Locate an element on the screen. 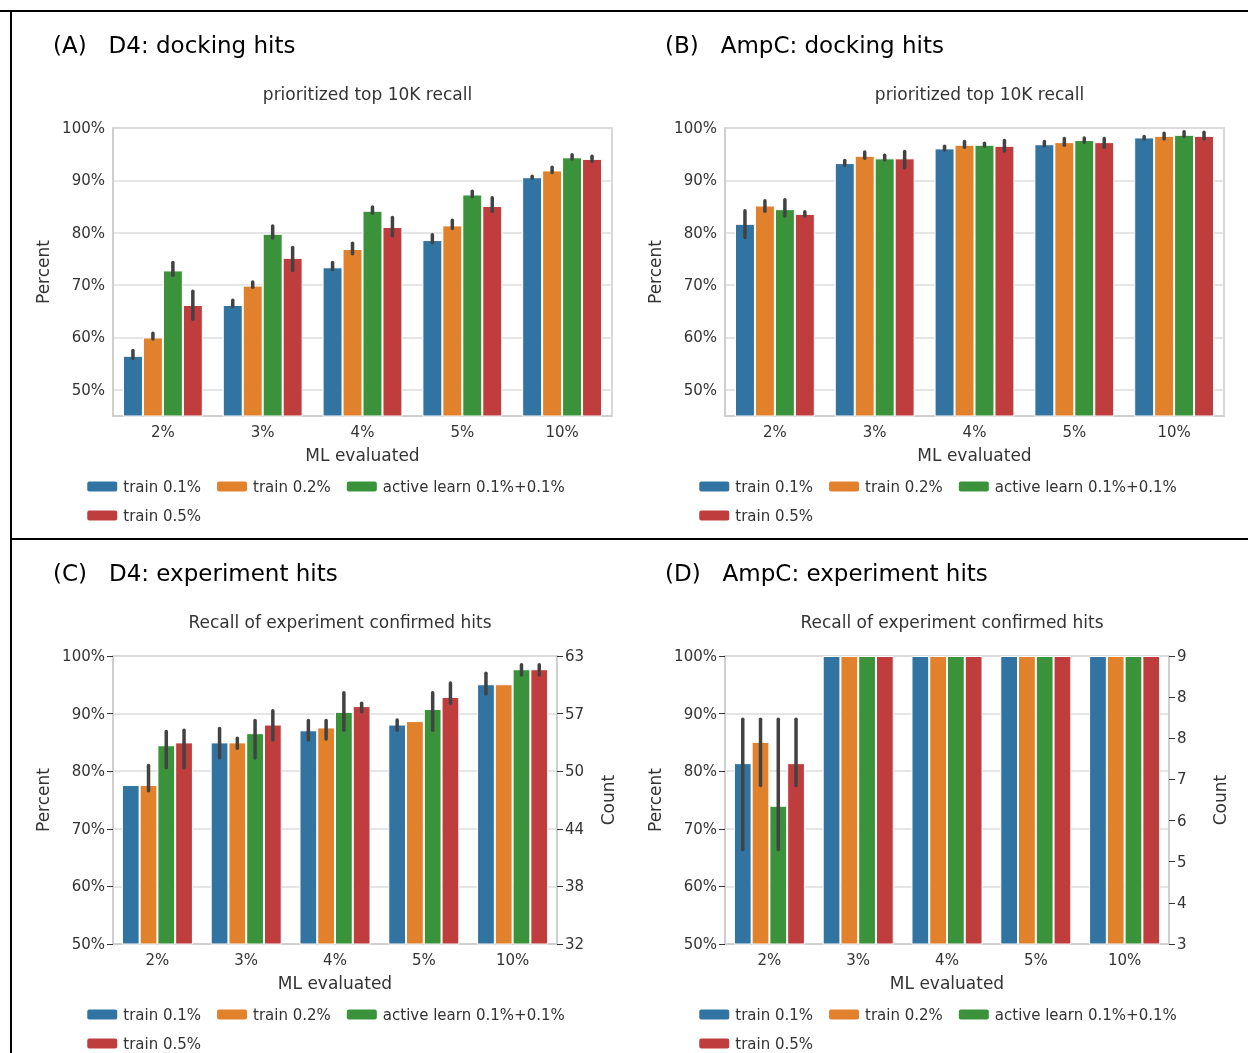 The height and width of the screenshot is (1053, 1248). y2-tick-label: 9 is located at coordinates (1182, 656).